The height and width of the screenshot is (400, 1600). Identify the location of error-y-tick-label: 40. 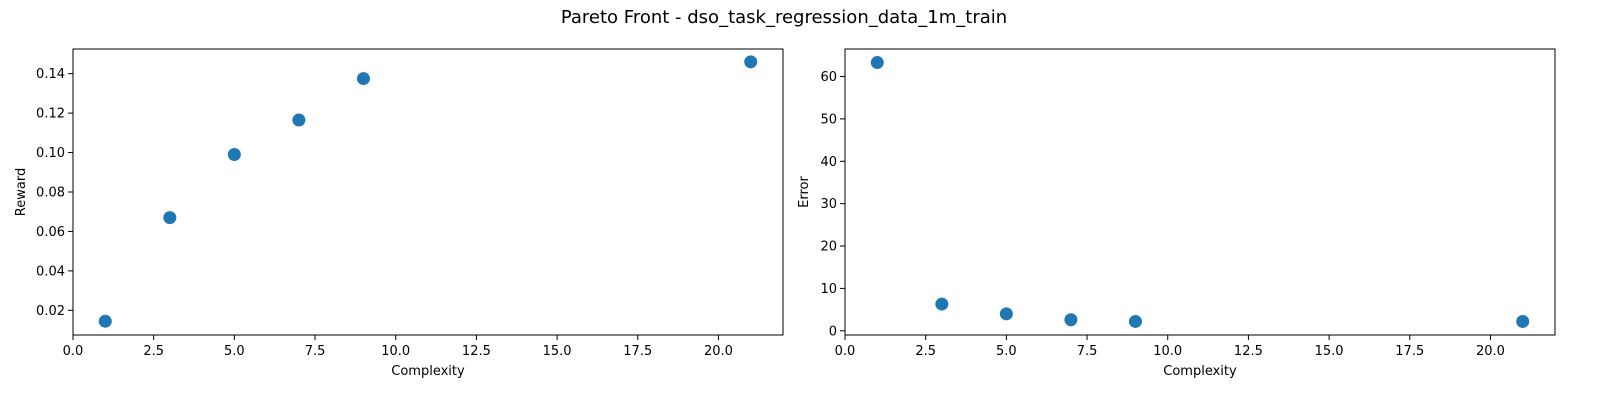
(828, 162).